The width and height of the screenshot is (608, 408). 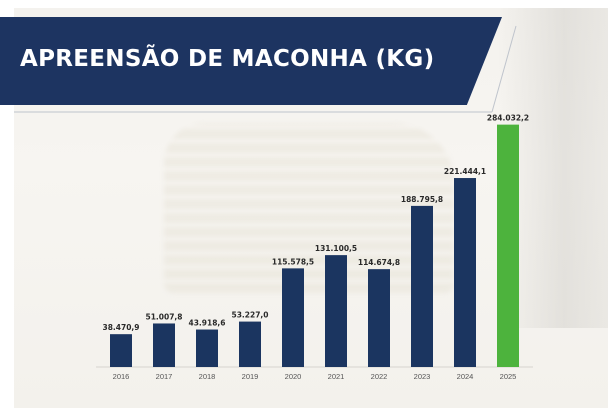 I want to click on x-tick-2017: 2017, so click(x=164, y=376).